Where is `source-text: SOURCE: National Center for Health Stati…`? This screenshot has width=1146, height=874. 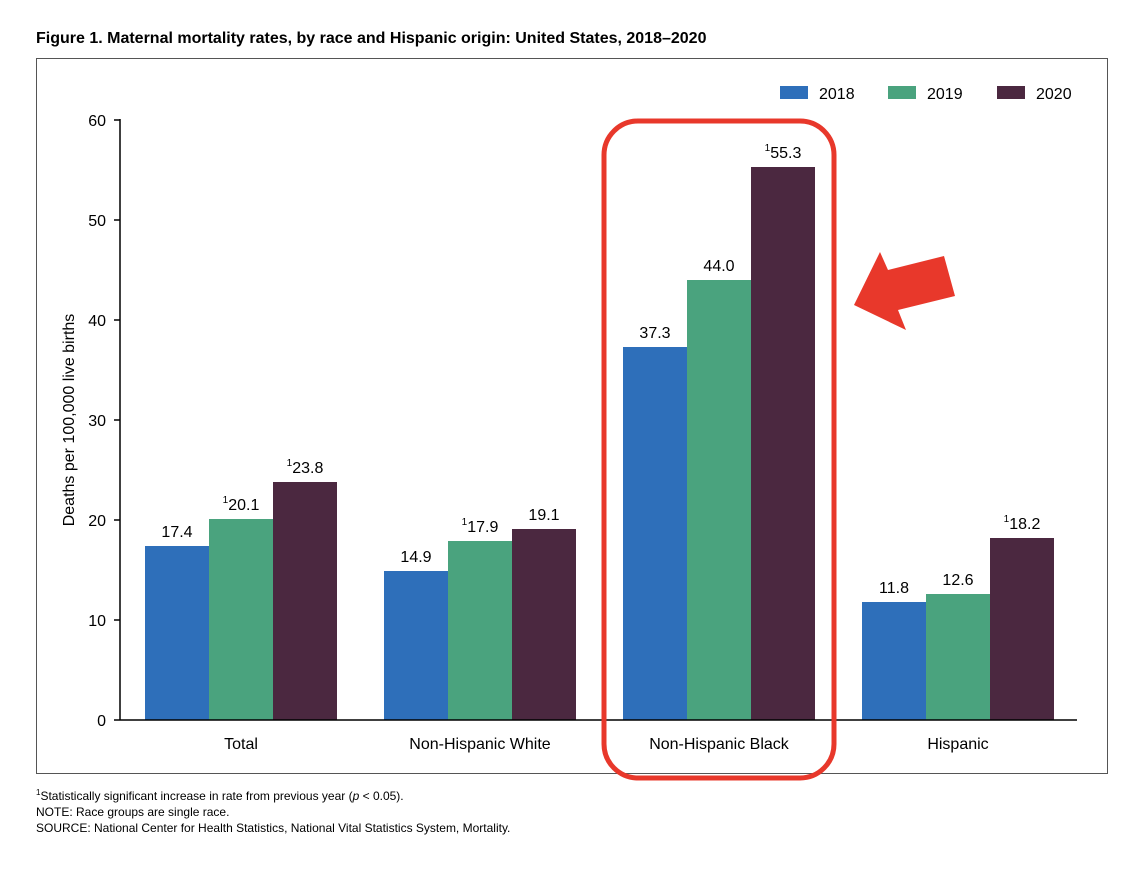
source-text: SOURCE: National Center for Health Stati… is located at coordinates (273, 828).